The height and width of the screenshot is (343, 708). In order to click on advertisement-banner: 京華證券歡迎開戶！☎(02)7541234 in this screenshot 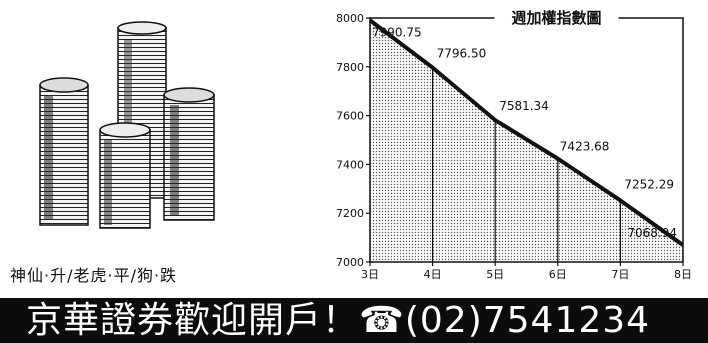, I will do `click(354, 320)`.